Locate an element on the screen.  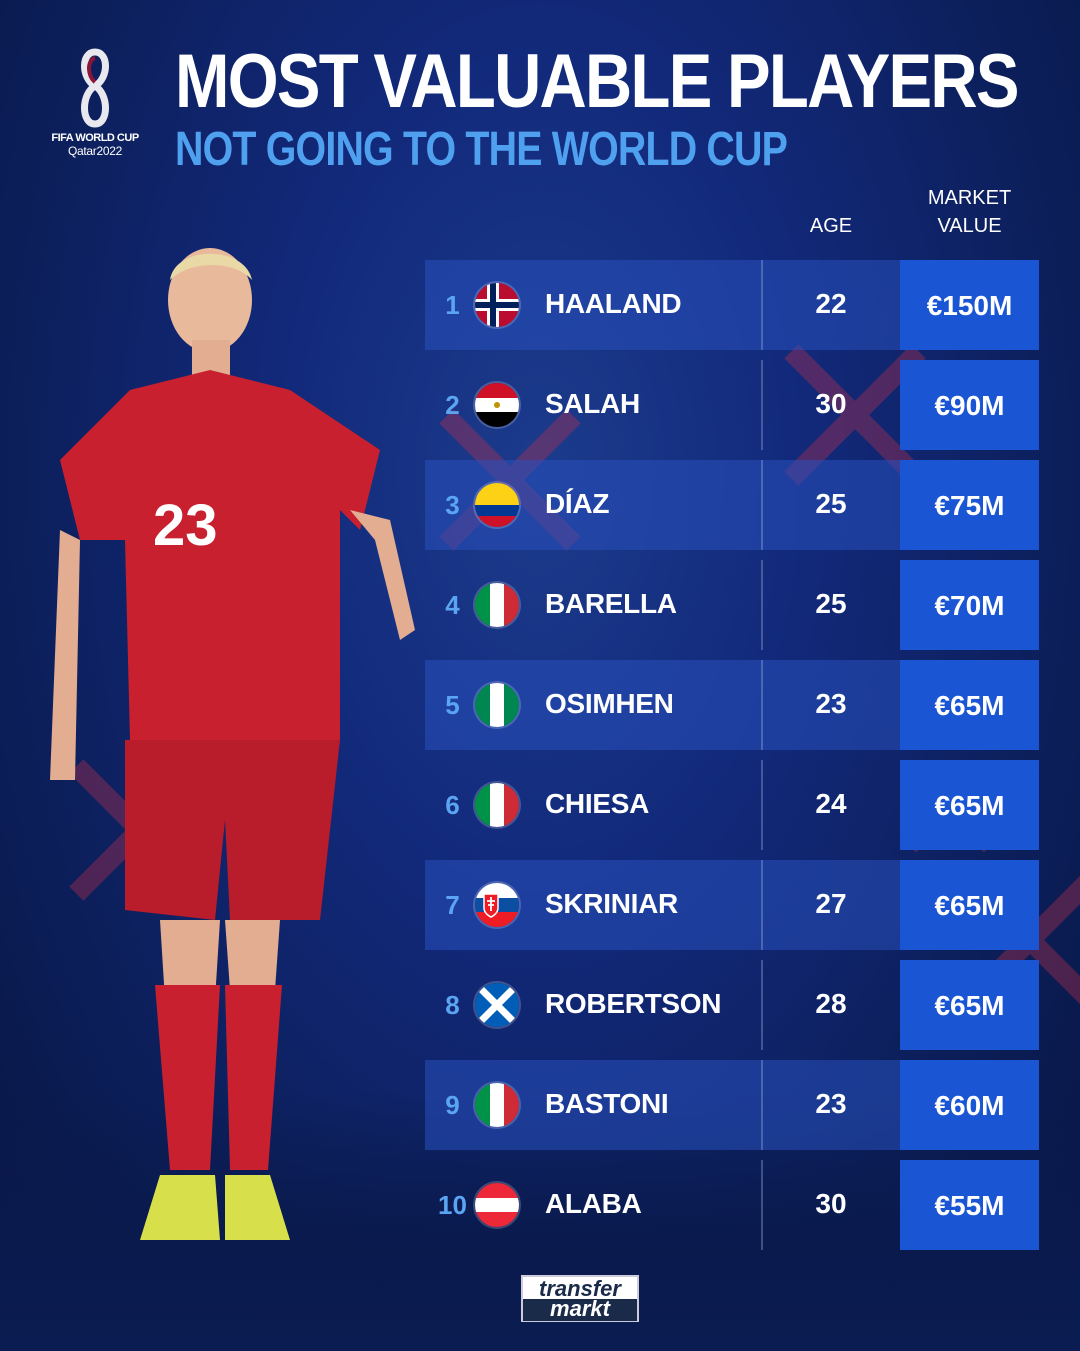
colombia-flag-icon is located at coordinates (497, 505).